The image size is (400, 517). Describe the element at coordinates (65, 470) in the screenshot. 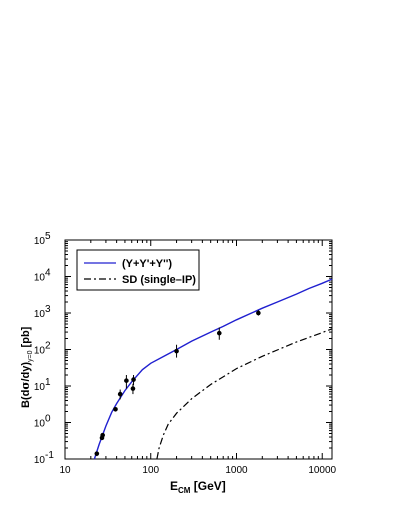

I see `x-tick-label: 10` at that location.